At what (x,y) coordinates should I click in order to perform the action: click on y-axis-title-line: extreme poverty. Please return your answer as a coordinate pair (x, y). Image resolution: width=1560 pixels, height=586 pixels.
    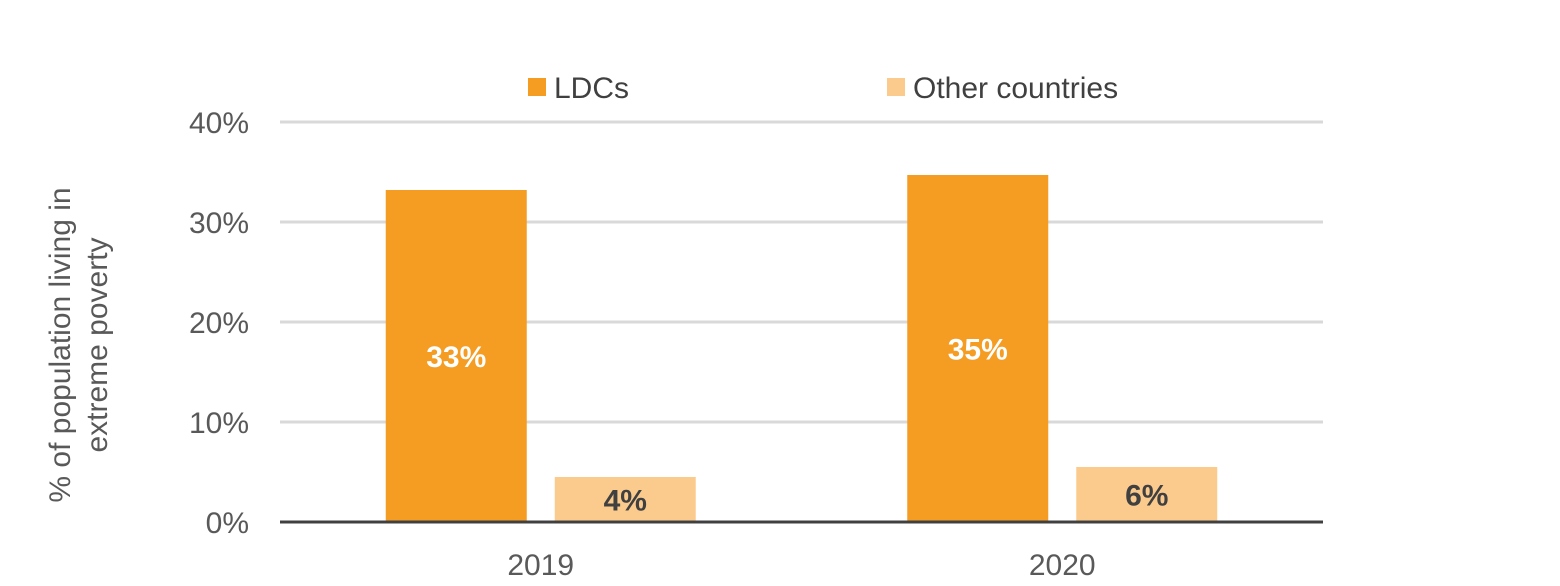
    Looking at the image, I should click on (97, 344).